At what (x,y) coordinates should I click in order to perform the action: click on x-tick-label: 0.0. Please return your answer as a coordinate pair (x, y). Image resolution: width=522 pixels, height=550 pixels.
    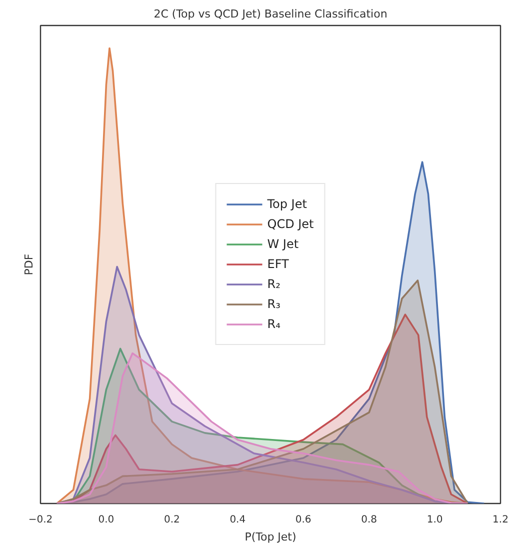
    Looking at the image, I should click on (106, 520).